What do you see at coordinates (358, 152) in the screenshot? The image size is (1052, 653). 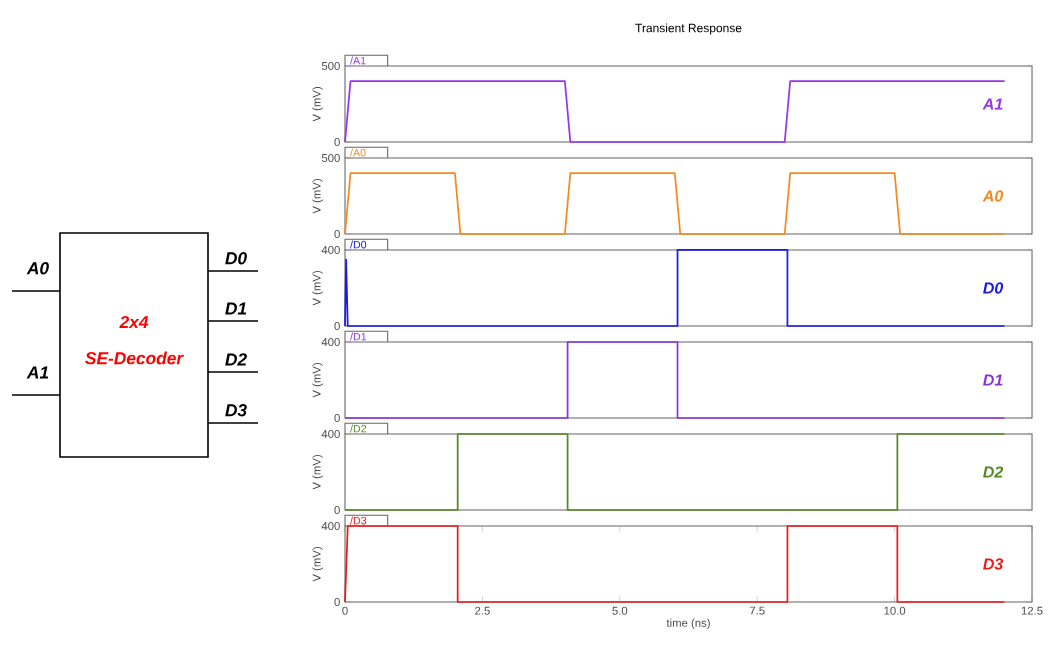 I see `series-label: /A0` at bounding box center [358, 152].